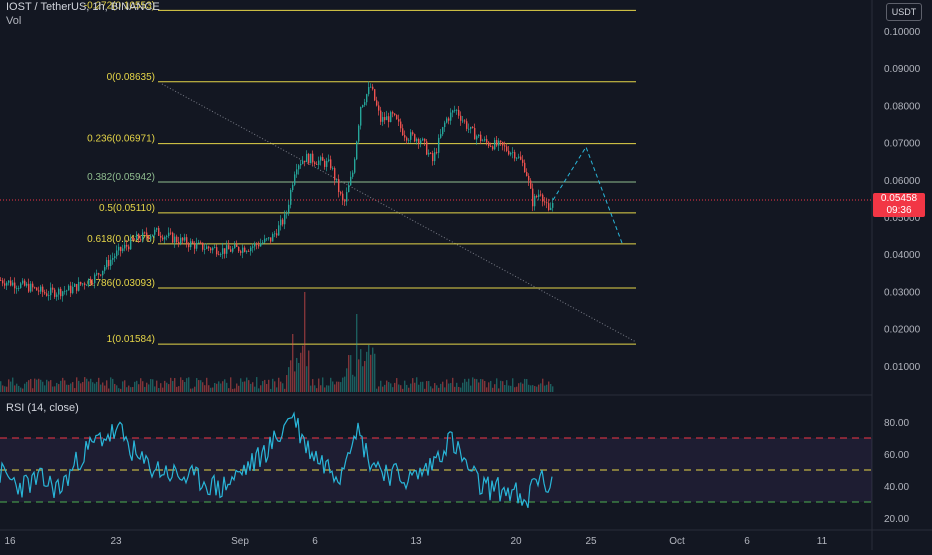  Describe the element at coordinates (42, 408) in the screenshot. I see `rsi-title: RSI (14, close)` at that location.